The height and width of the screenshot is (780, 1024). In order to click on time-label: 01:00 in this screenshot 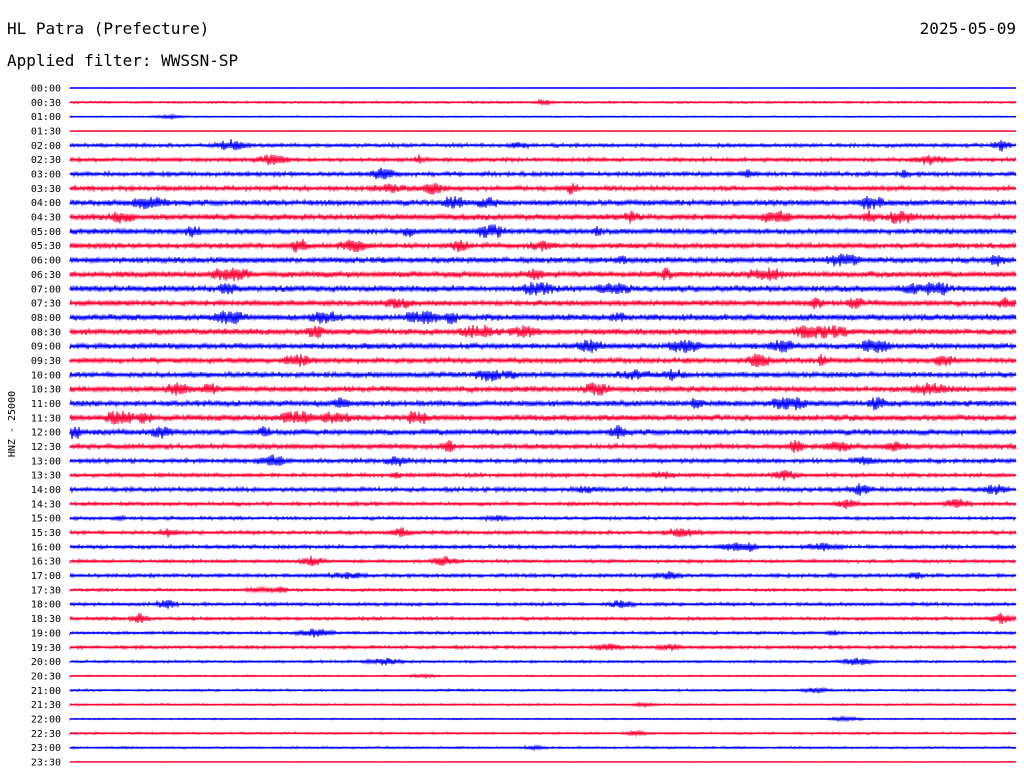, I will do `click(46, 117)`.